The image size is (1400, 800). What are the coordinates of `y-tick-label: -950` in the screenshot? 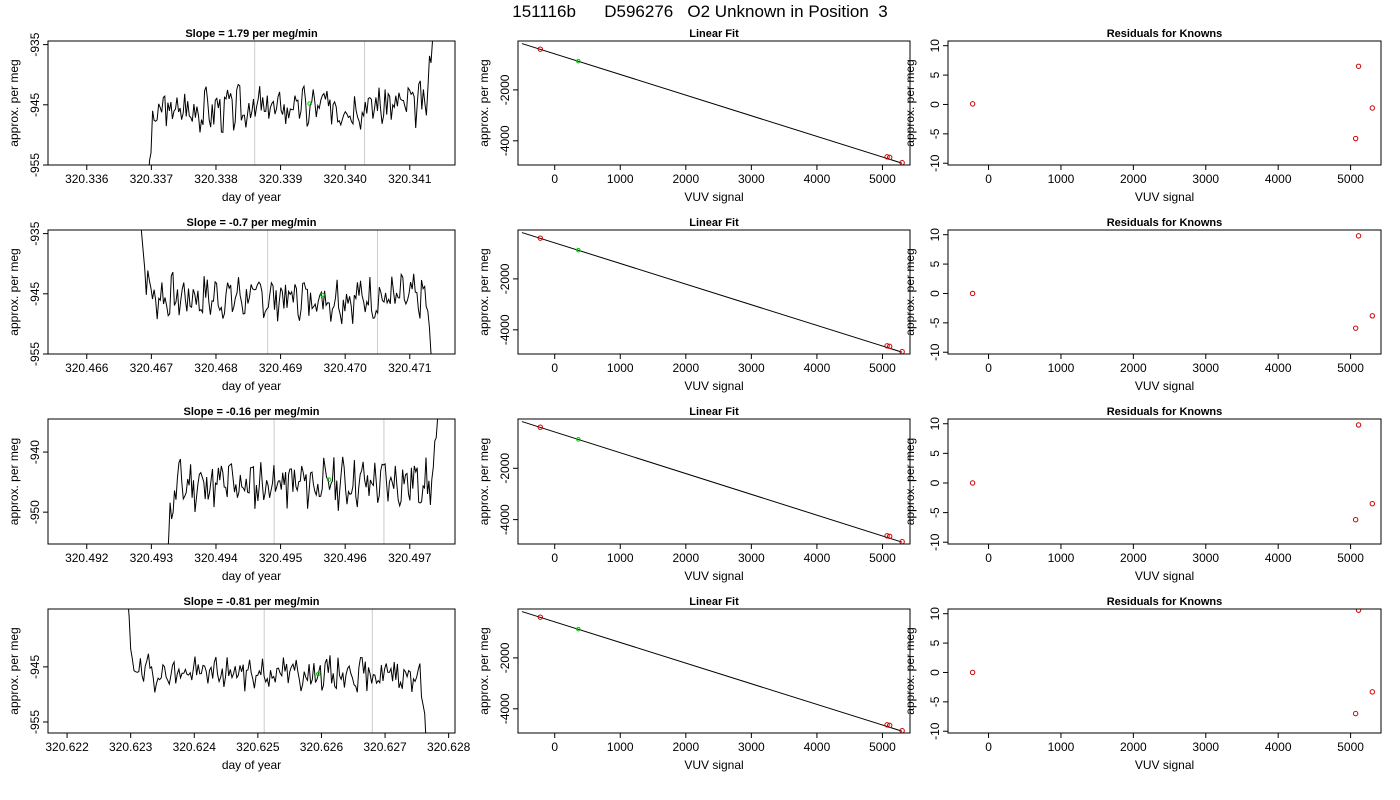 It's located at (35, 512).